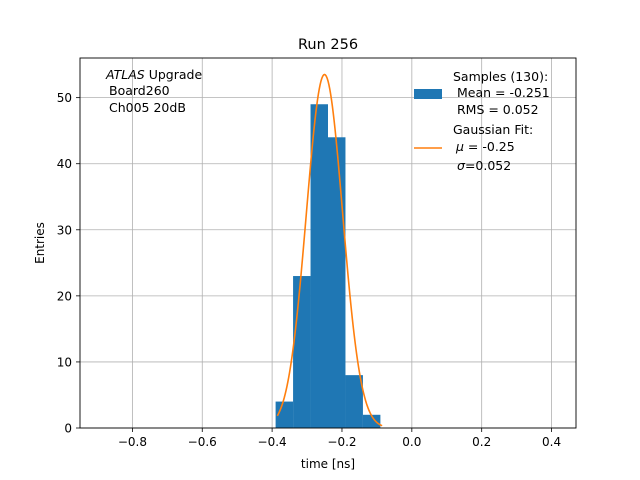 This screenshot has height=480, width=640. I want to click on svg-text: ATLAS Upgrade, so click(153, 74).